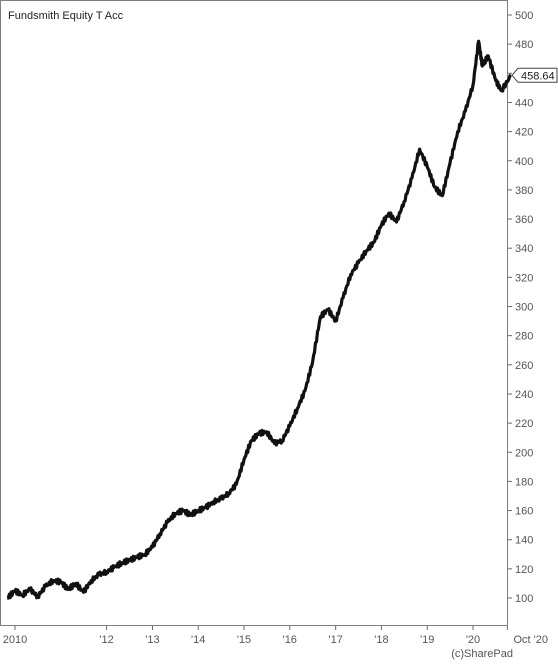 The width and height of the screenshot is (558, 667). I want to click on y-tick-label: 180, so click(524, 482).